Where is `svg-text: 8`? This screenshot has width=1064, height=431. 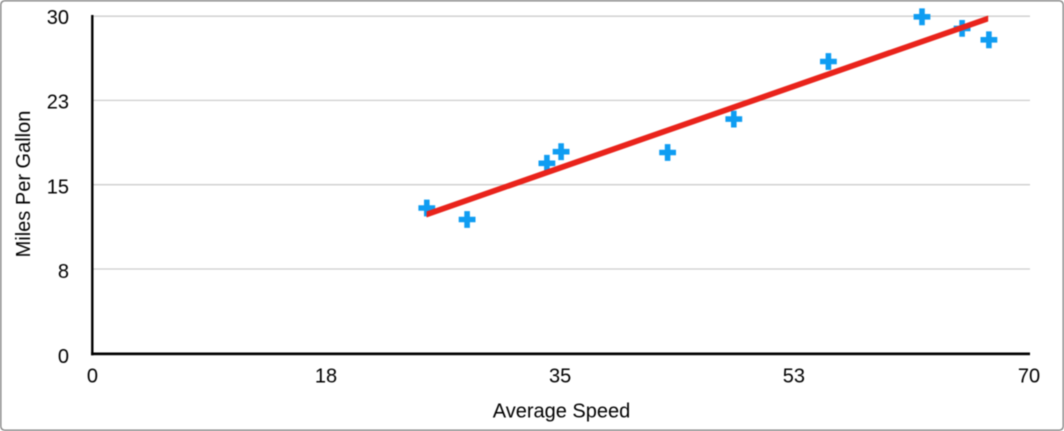 svg-text: 8 is located at coordinates (63, 272).